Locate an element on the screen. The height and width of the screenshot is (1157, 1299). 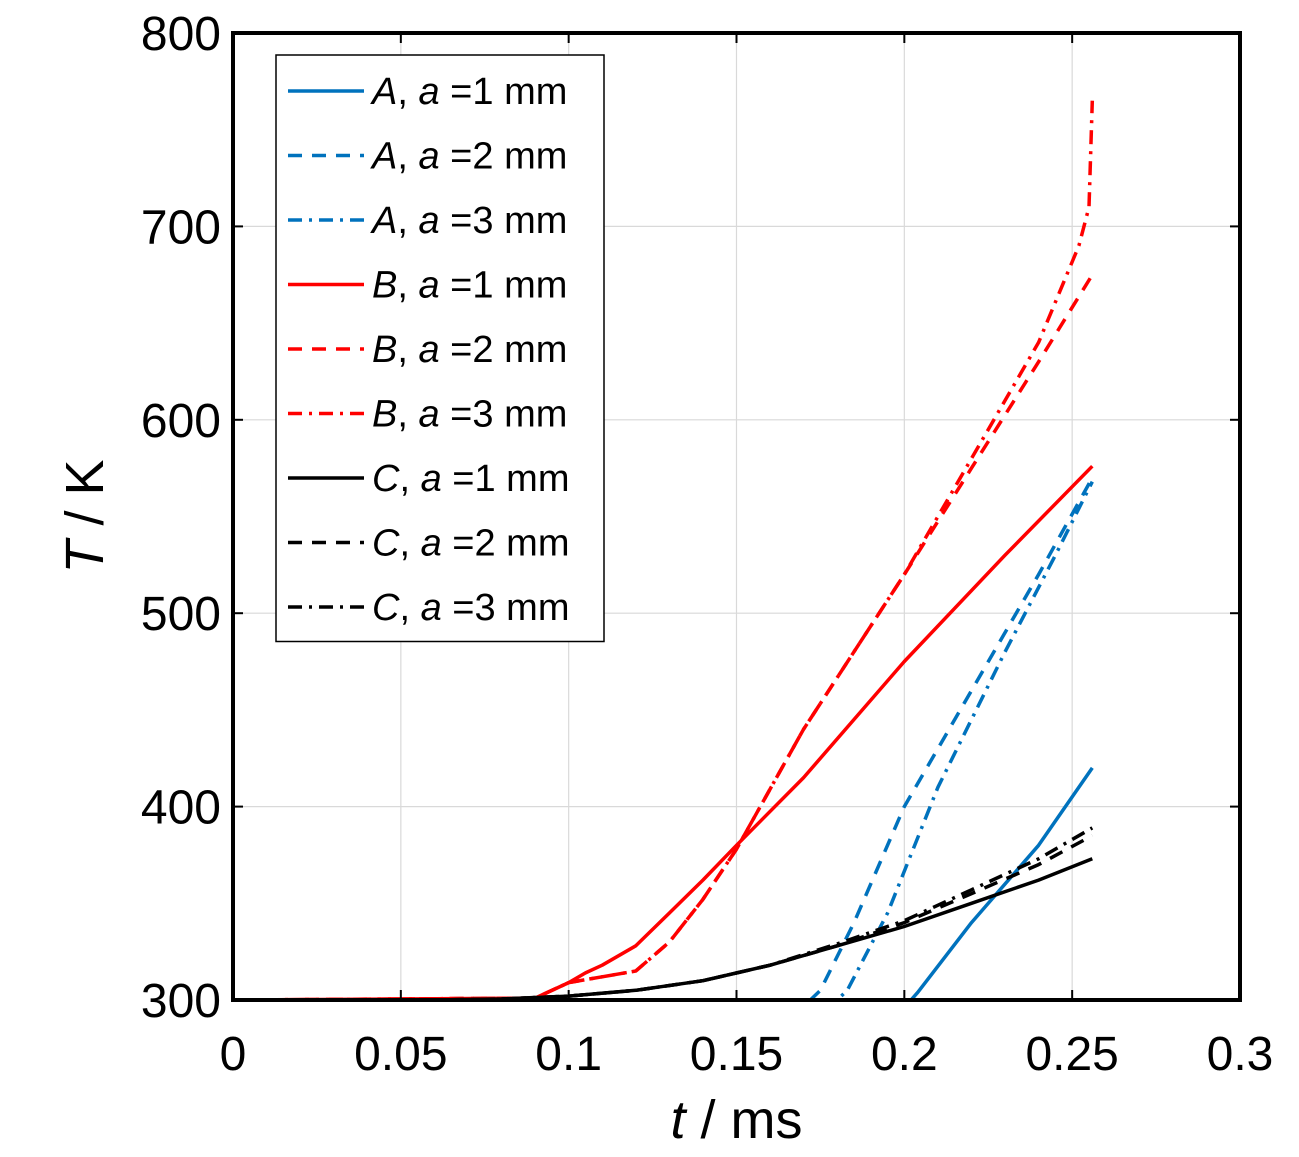
legend-entry-label: B, a =2 mm is located at coordinates (469, 350).